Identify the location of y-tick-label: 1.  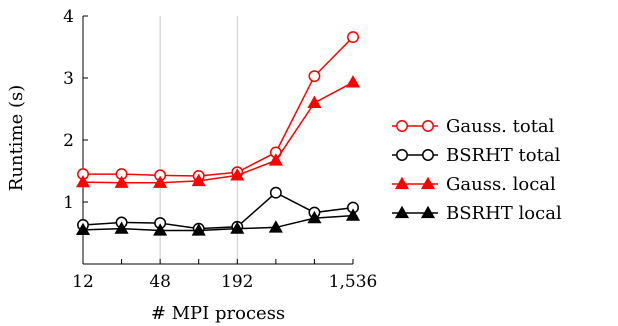
(68, 203).